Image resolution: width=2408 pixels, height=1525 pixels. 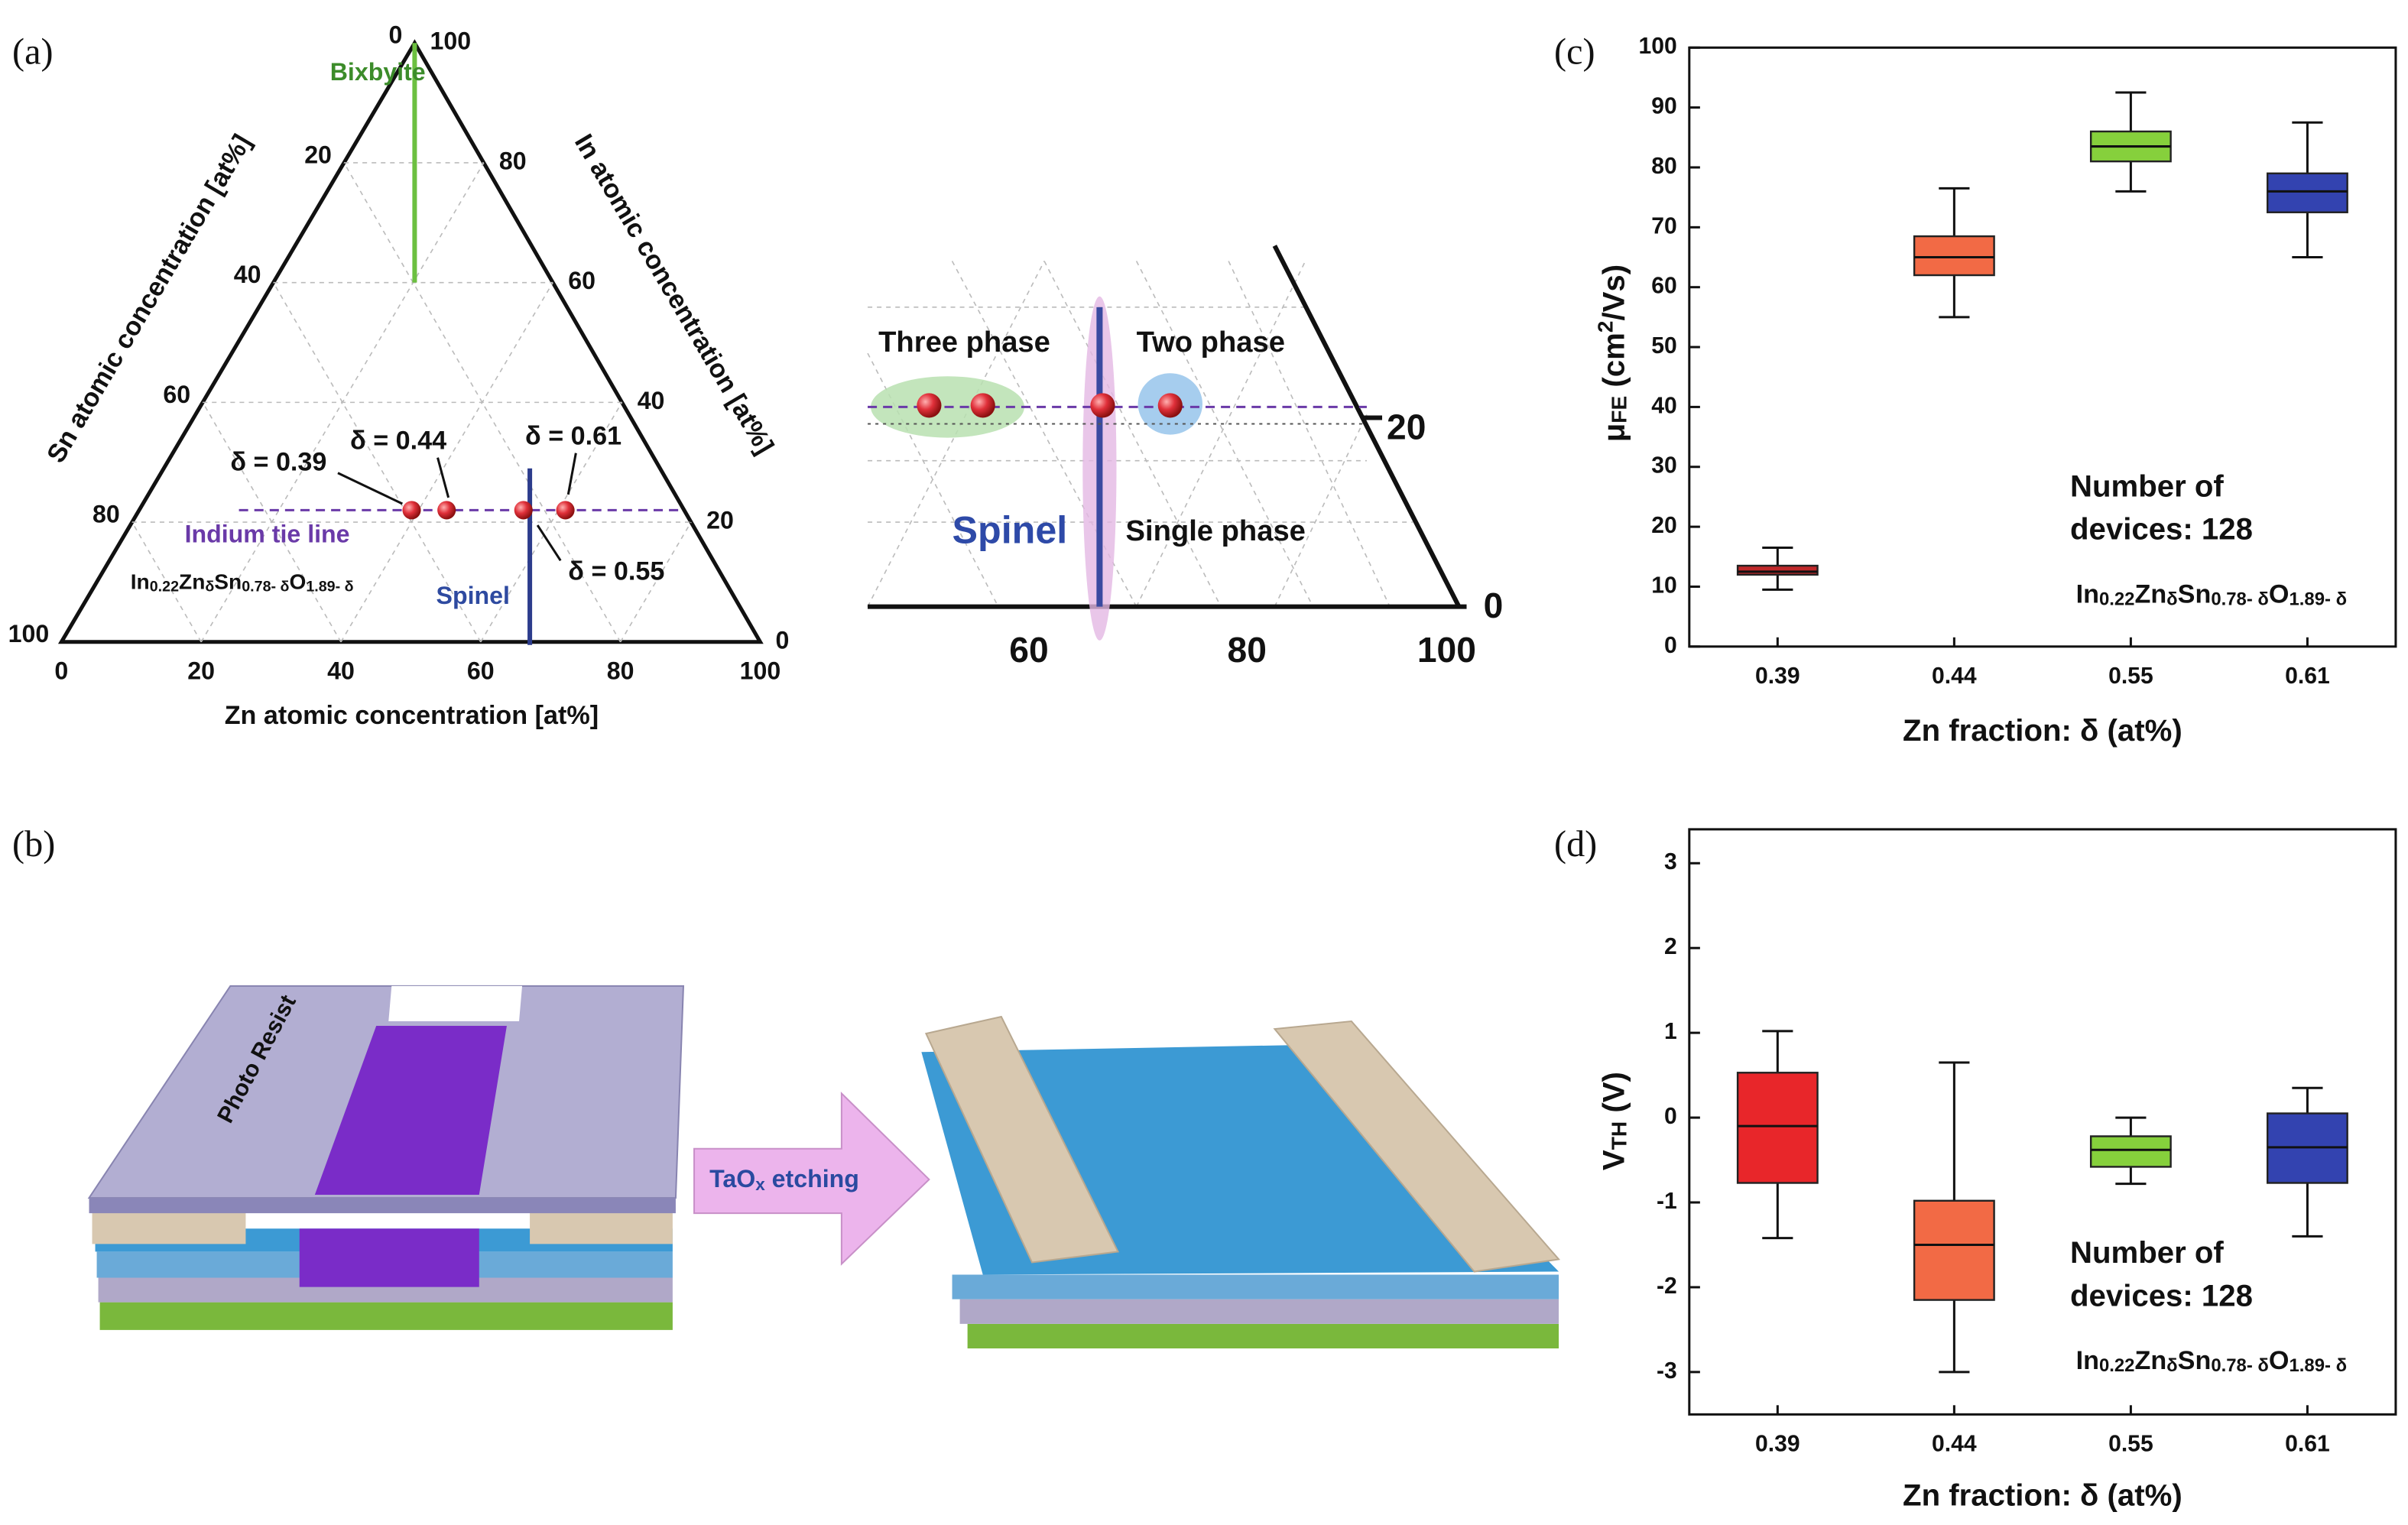 What do you see at coordinates (1494, 605) in the screenshot?
I see `inset-tick: 0` at bounding box center [1494, 605].